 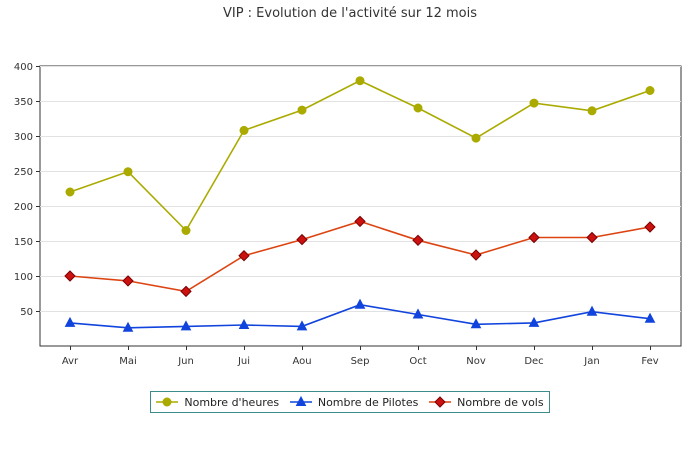 I want to click on y-tick-label: 250, so click(x=23, y=172).